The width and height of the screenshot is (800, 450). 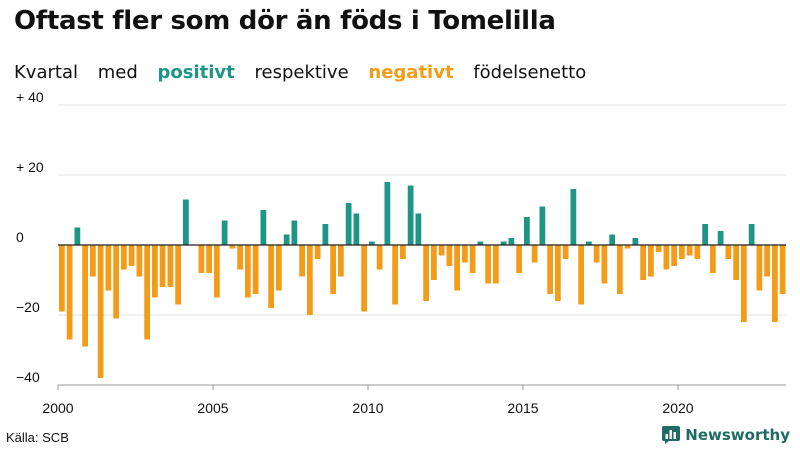 What do you see at coordinates (271, 276) in the screenshot?
I see `bar-2006-K4` at bounding box center [271, 276].